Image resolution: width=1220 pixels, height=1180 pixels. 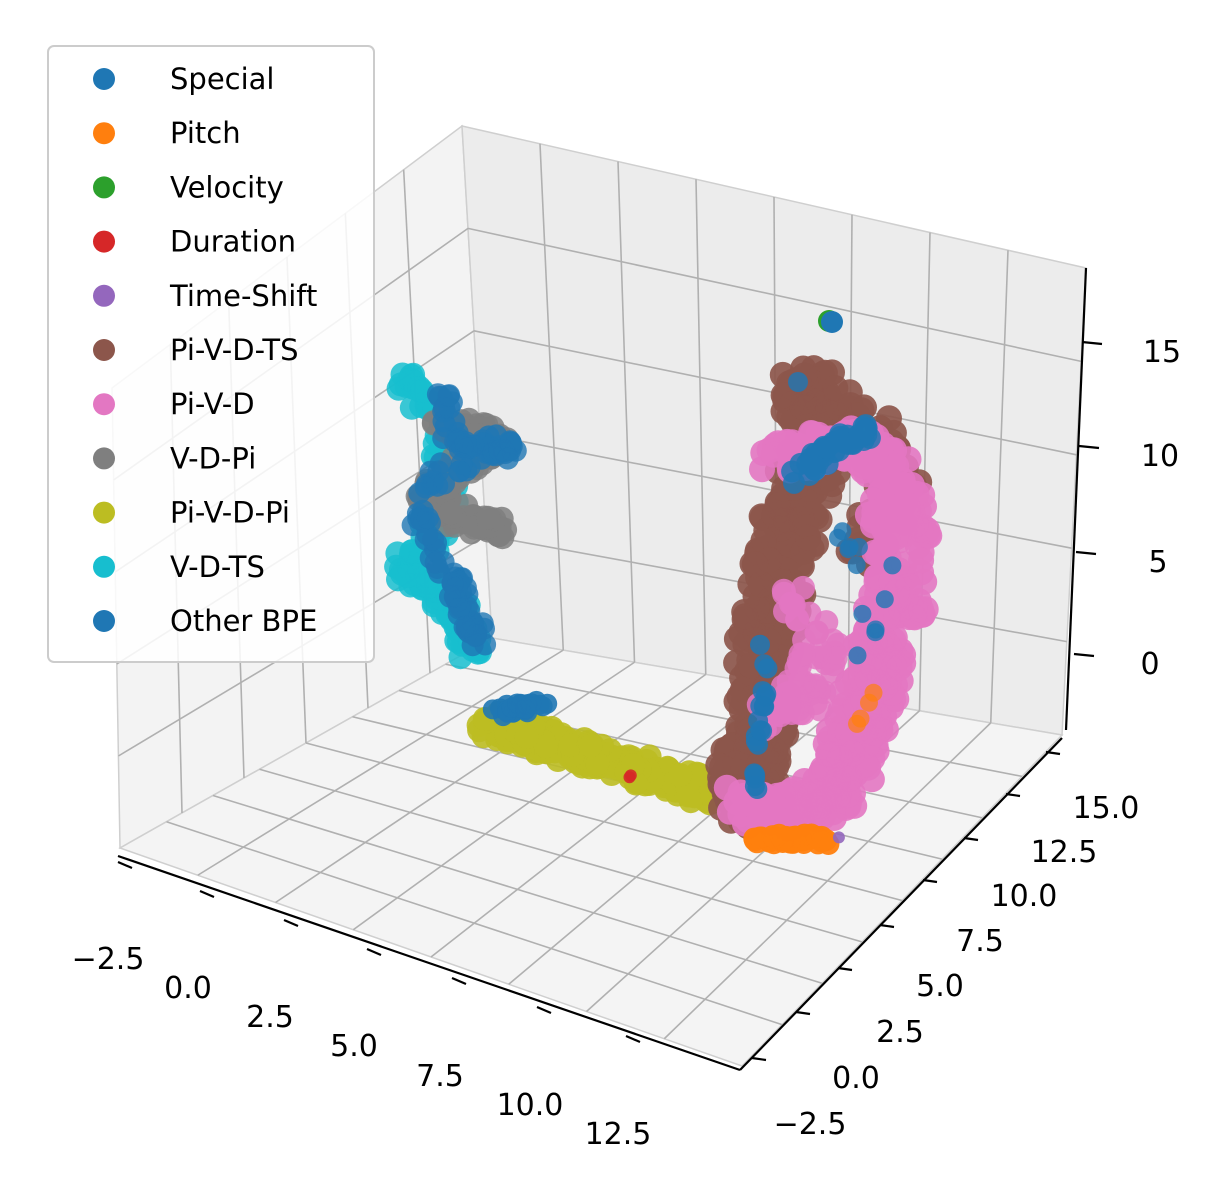 I want to click on legend-label: V-D-TS, so click(x=217, y=567).